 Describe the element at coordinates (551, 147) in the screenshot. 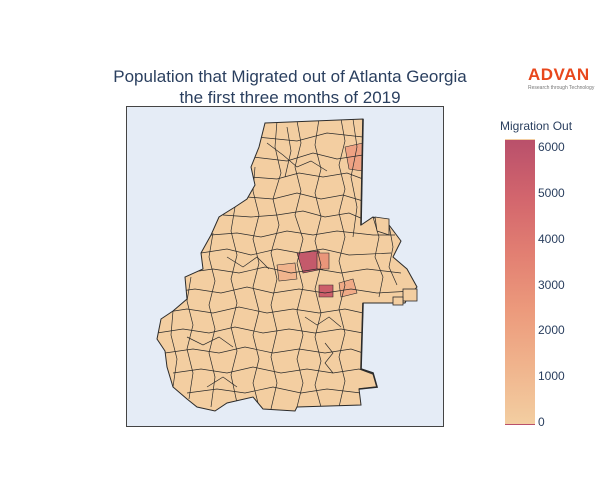

I see `colorbar-tick: 6000` at that location.